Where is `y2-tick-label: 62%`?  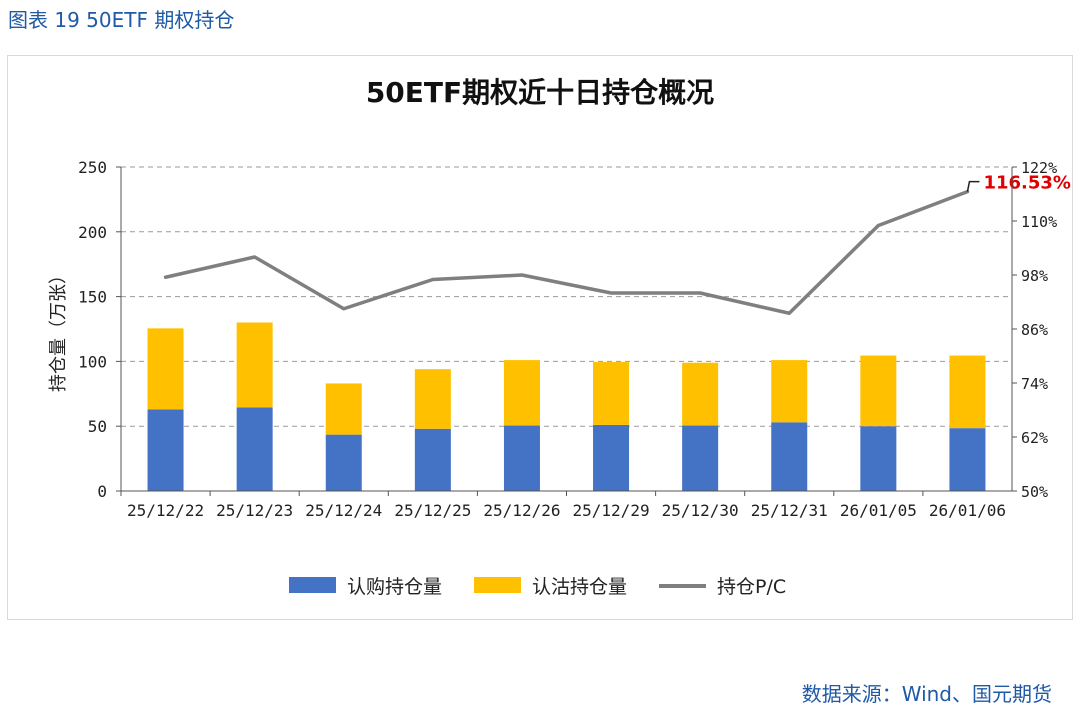 y2-tick-label: 62% is located at coordinates (1034, 438).